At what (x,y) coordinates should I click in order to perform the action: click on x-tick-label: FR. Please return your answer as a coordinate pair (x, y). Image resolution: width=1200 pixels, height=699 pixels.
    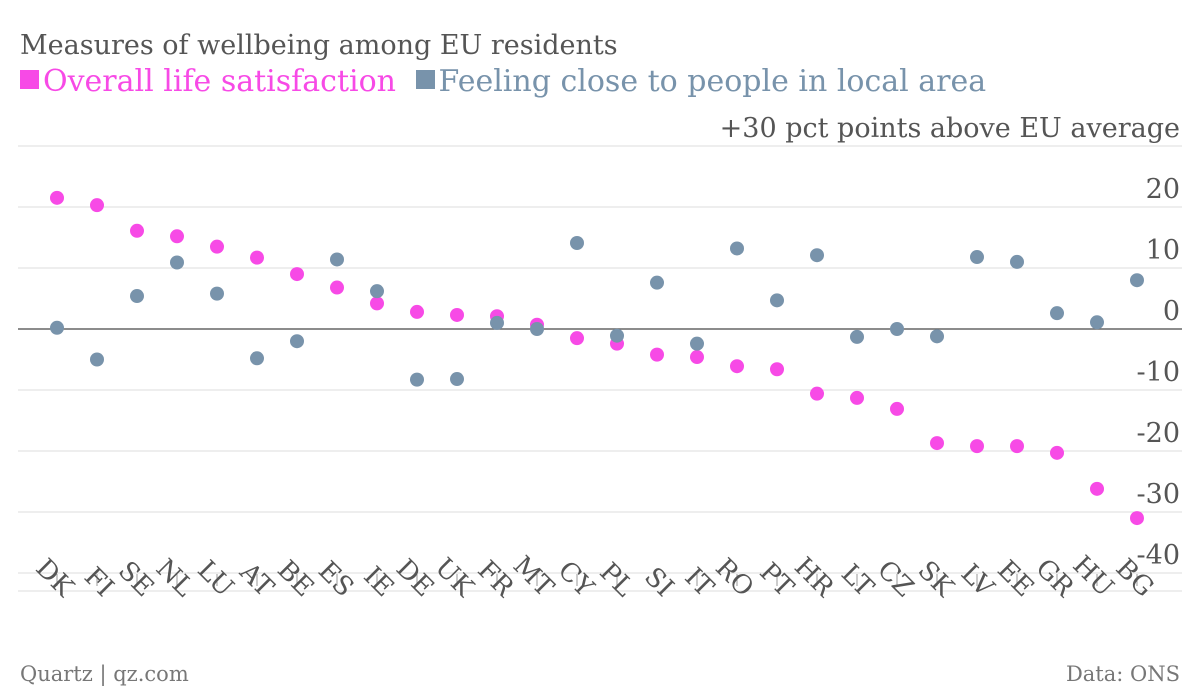
    Looking at the image, I should click on (495, 579).